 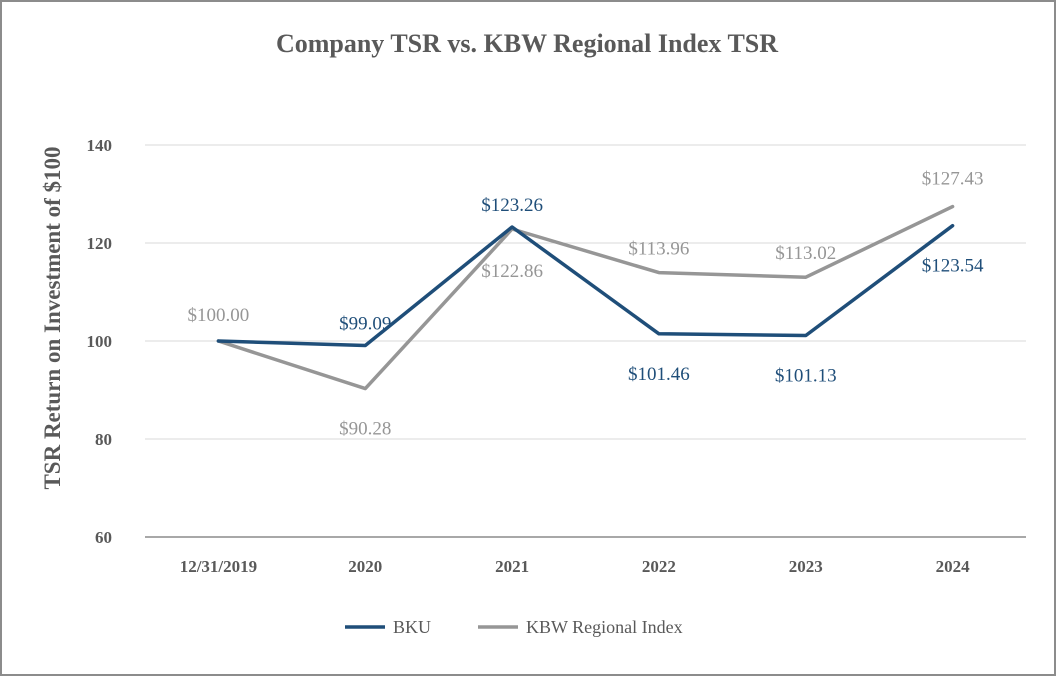 What do you see at coordinates (100, 145) in the screenshot?
I see `y-tick-label: 140` at bounding box center [100, 145].